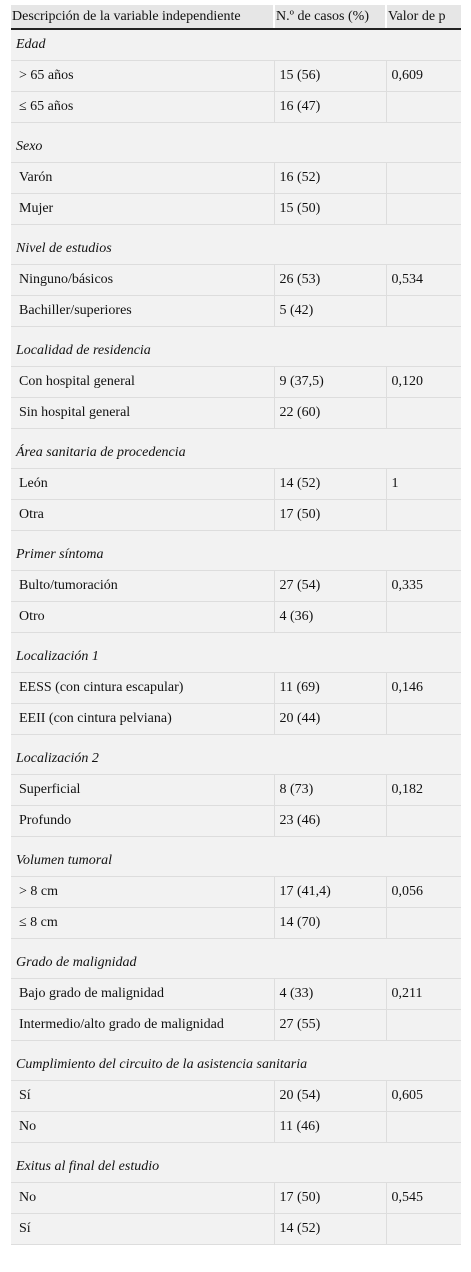 This screenshot has height=1272, width=471. What do you see at coordinates (329, 1127) in the screenshot?
I see `row-cases: 11 (46)` at bounding box center [329, 1127].